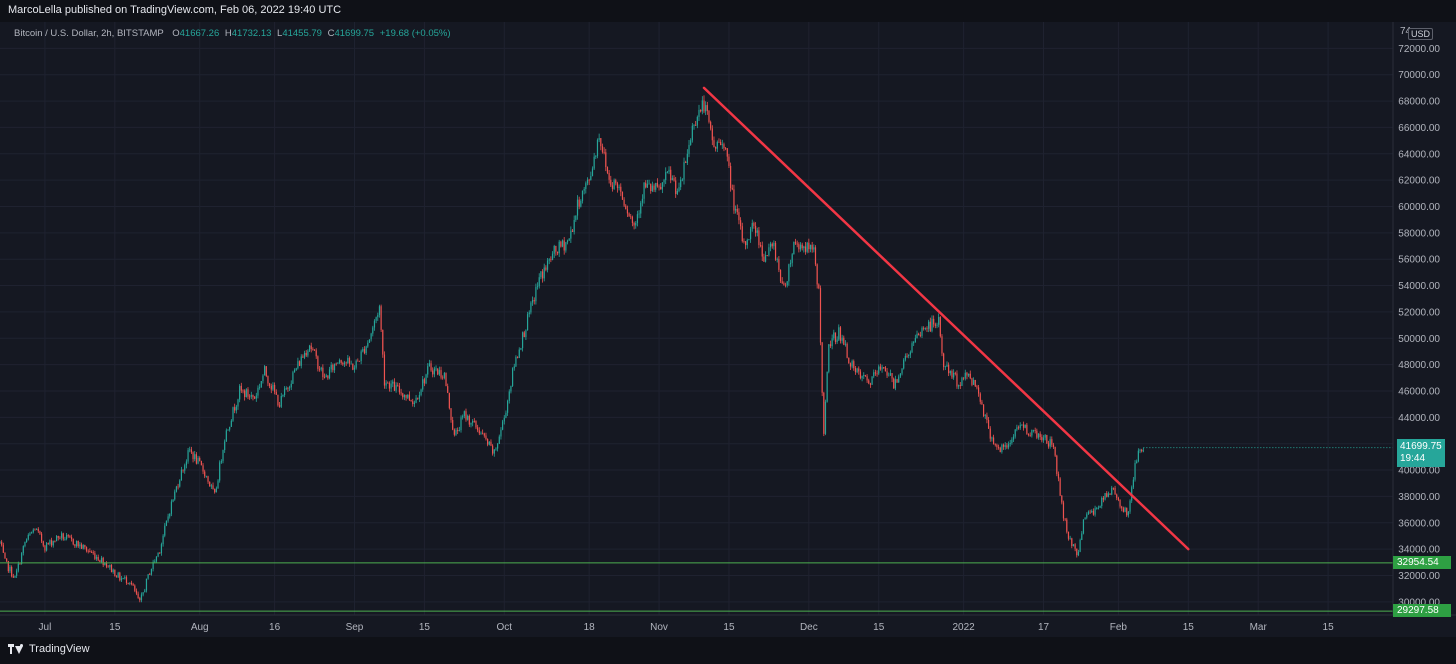  Describe the element at coordinates (115, 627) in the screenshot. I see `time-tick-label: 15` at that location.